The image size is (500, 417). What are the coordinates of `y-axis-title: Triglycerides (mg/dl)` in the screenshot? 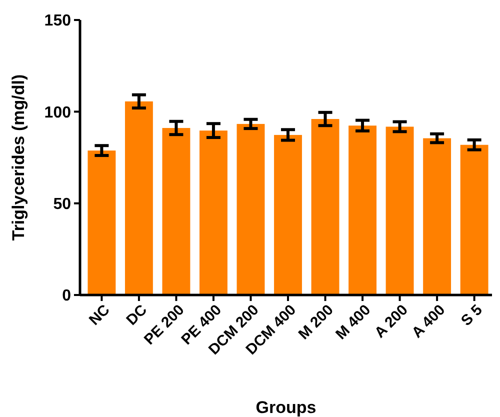 It's located at (18, 157).